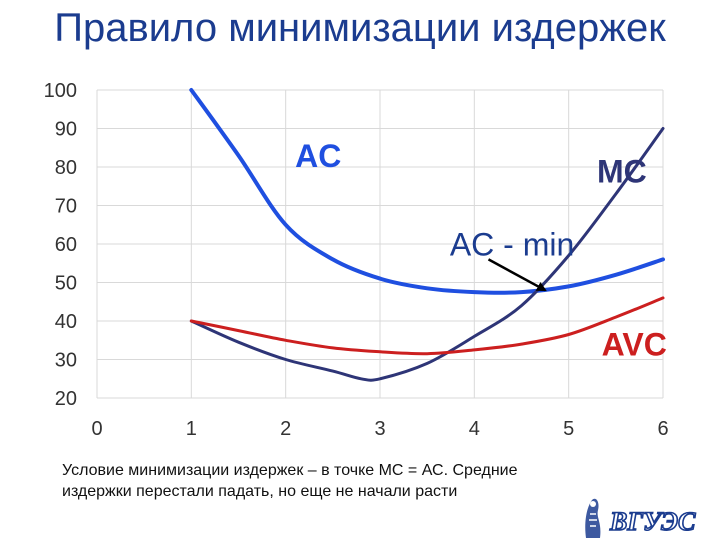 The width and height of the screenshot is (720, 540). I want to click on x-tick-label: 5, so click(568, 429).